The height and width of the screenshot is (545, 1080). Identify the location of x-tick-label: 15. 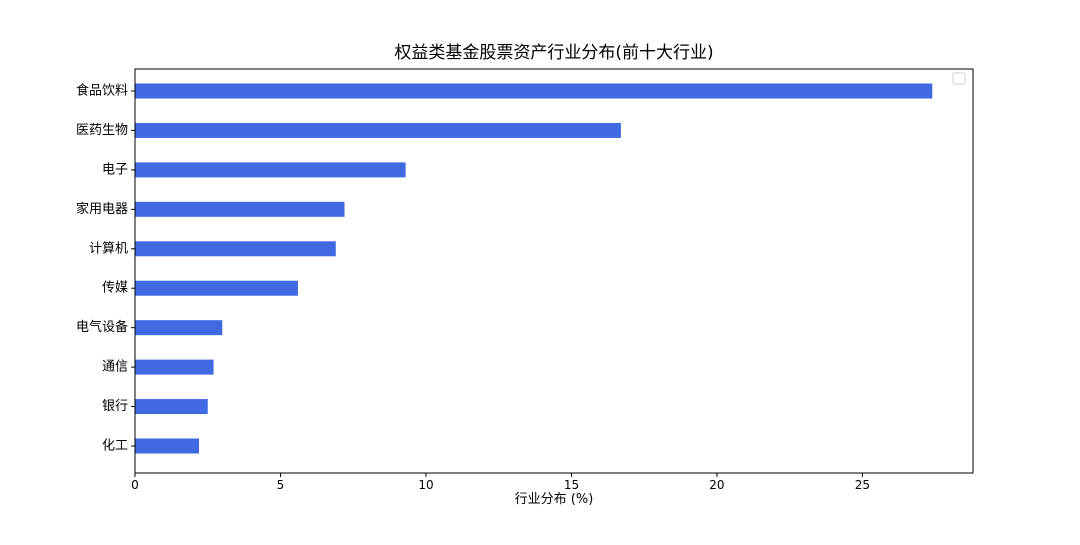
(571, 485).